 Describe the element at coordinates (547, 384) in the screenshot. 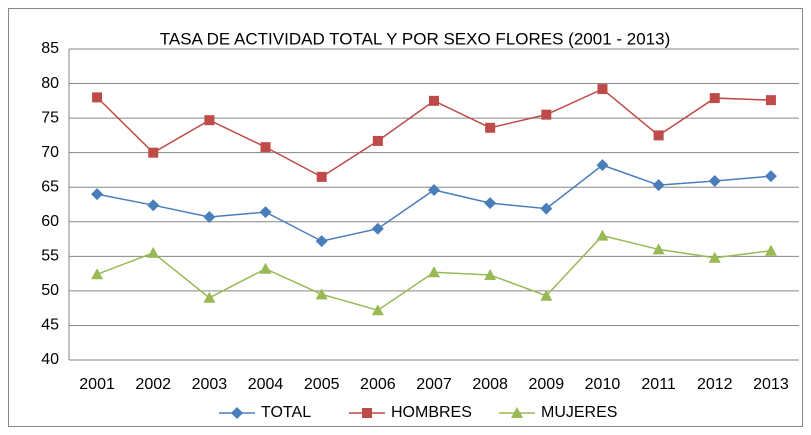

I see `x-tick-label: 2009` at that location.